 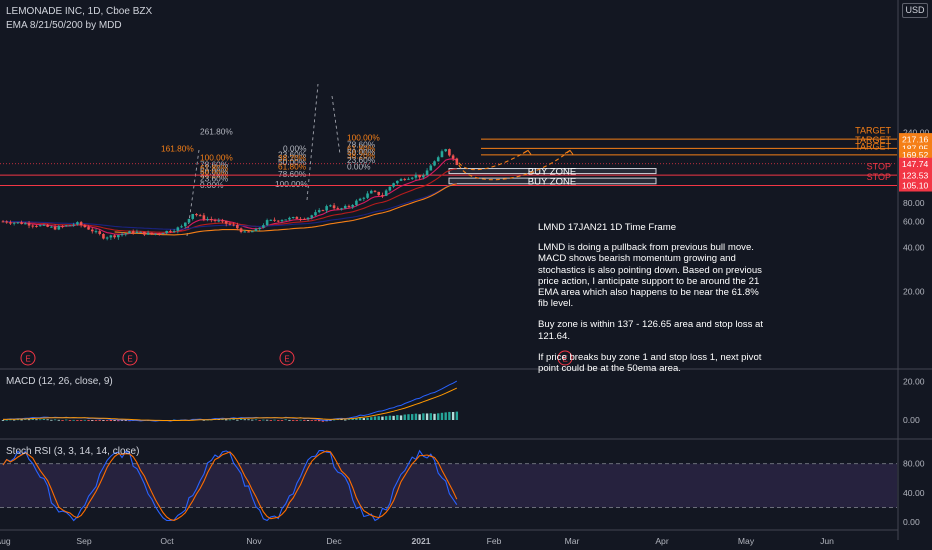 I want to click on time-axis-label: Mar, so click(x=572, y=541).